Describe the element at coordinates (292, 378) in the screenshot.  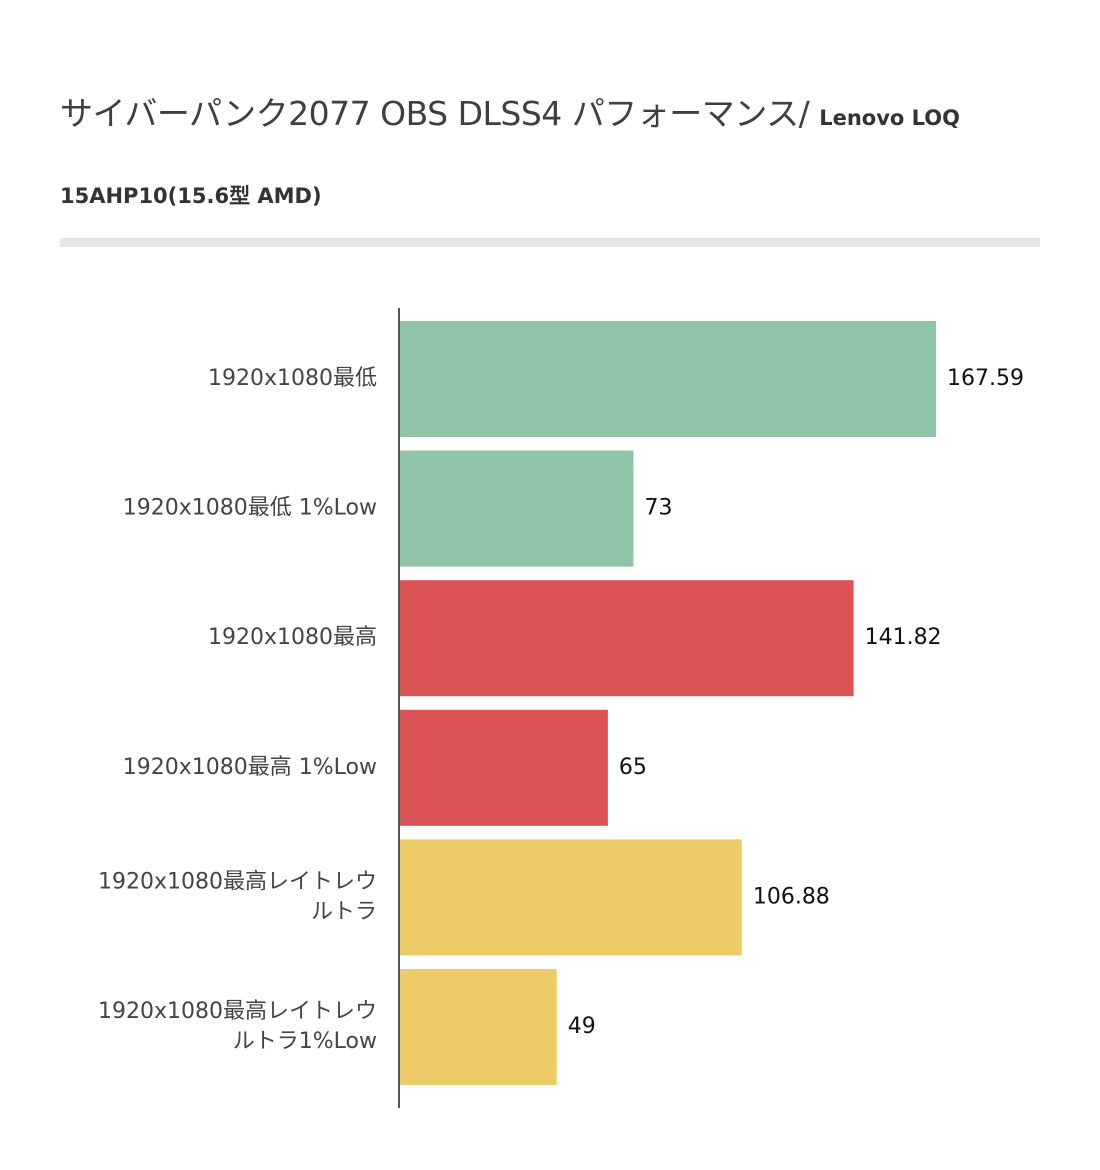
I see `category-label: 1920x1080最低` at that location.